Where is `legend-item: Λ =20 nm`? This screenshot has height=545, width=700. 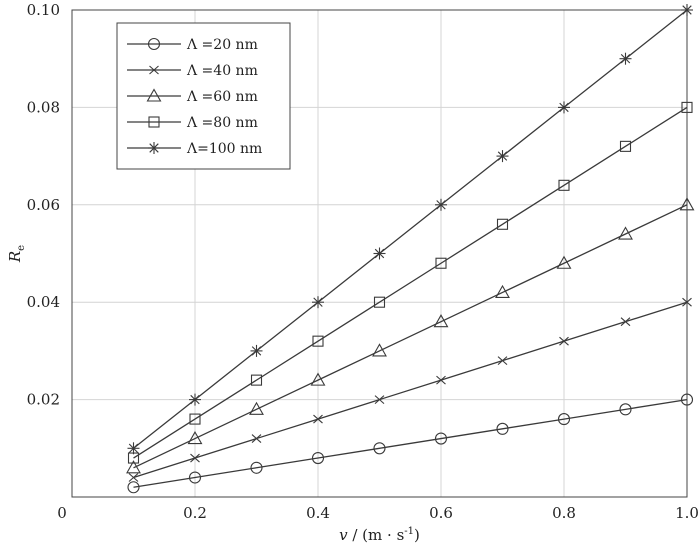
legend-item: Λ =20 nm is located at coordinates (192, 45).